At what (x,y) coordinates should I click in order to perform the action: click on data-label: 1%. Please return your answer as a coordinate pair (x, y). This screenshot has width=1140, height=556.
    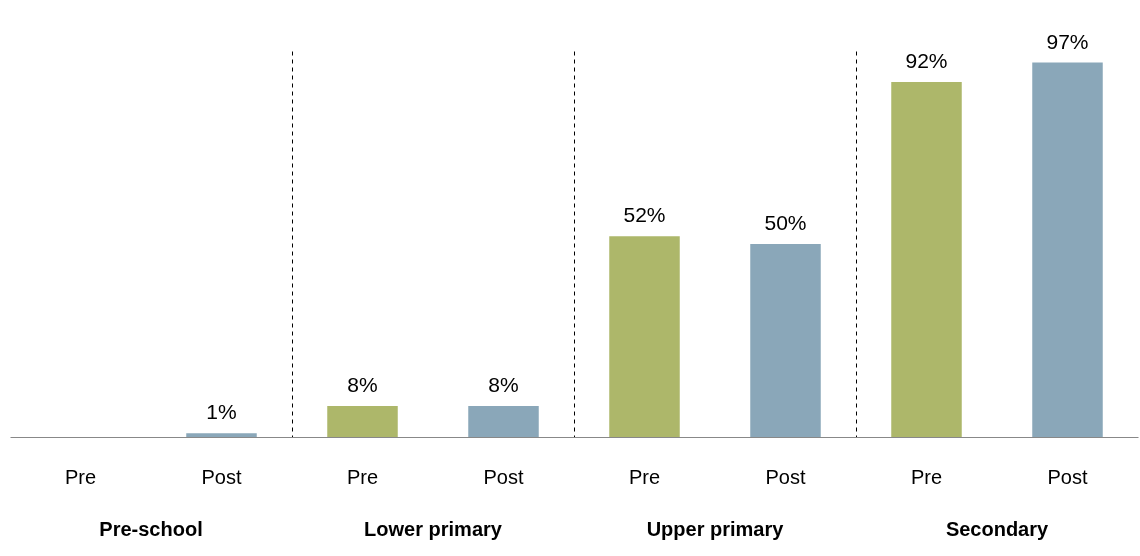
    Looking at the image, I should click on (221, 412).